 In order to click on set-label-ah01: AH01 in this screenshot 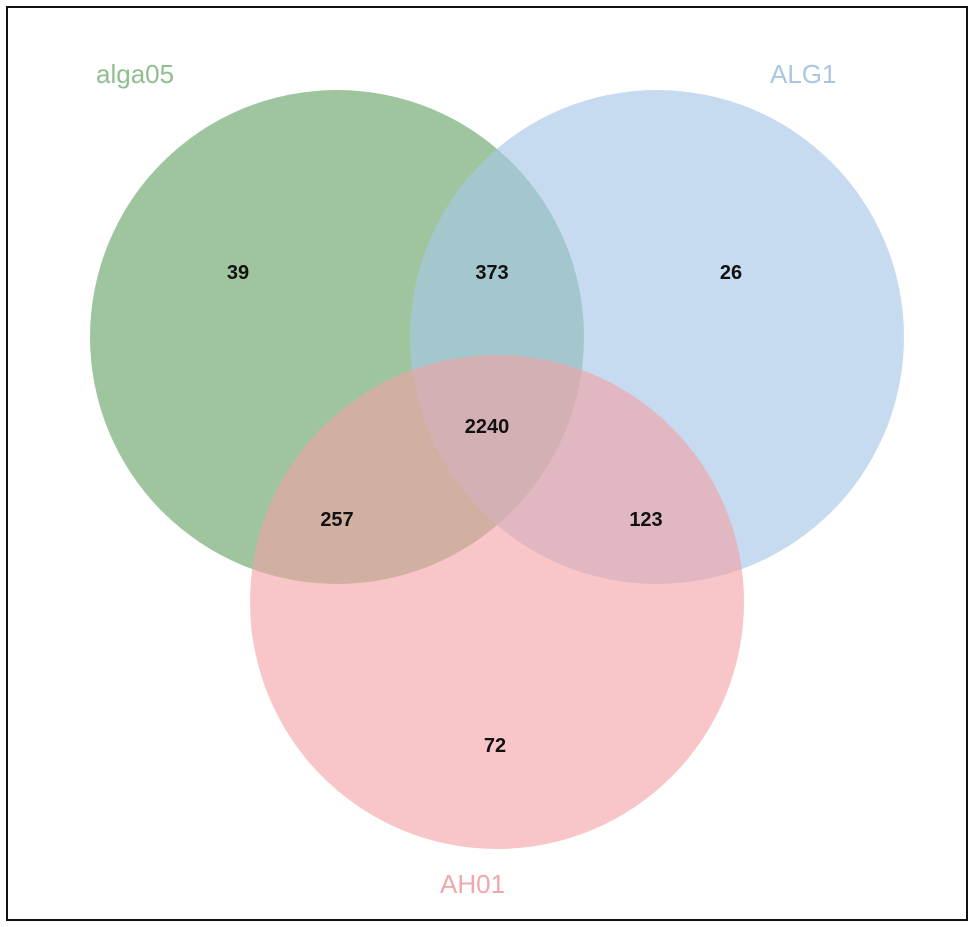, I will do `click(472, 884)`.